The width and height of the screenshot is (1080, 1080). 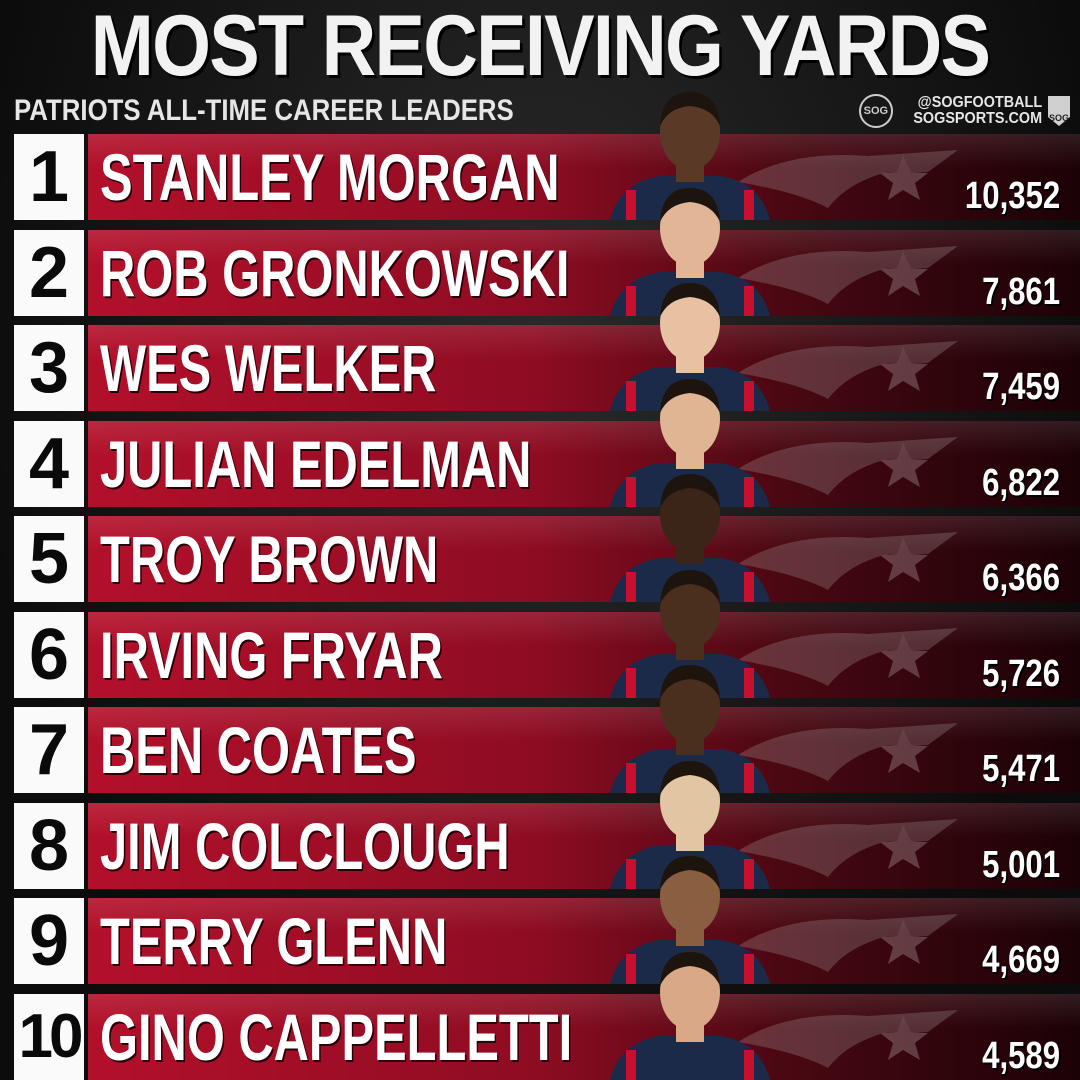 What do you see at coordinates (979, 102) in the screenshot?
I see `brand-handle: @SOGFOOTBALL` at bounding box center [979, 102].